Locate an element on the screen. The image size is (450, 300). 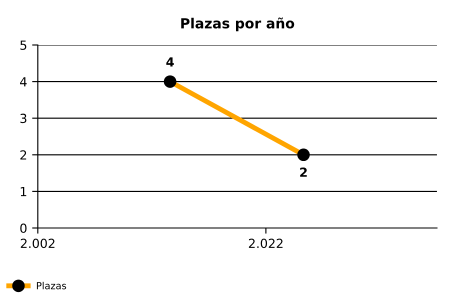
x-tick-label: 2.002 is located at coordinates (37, 243).